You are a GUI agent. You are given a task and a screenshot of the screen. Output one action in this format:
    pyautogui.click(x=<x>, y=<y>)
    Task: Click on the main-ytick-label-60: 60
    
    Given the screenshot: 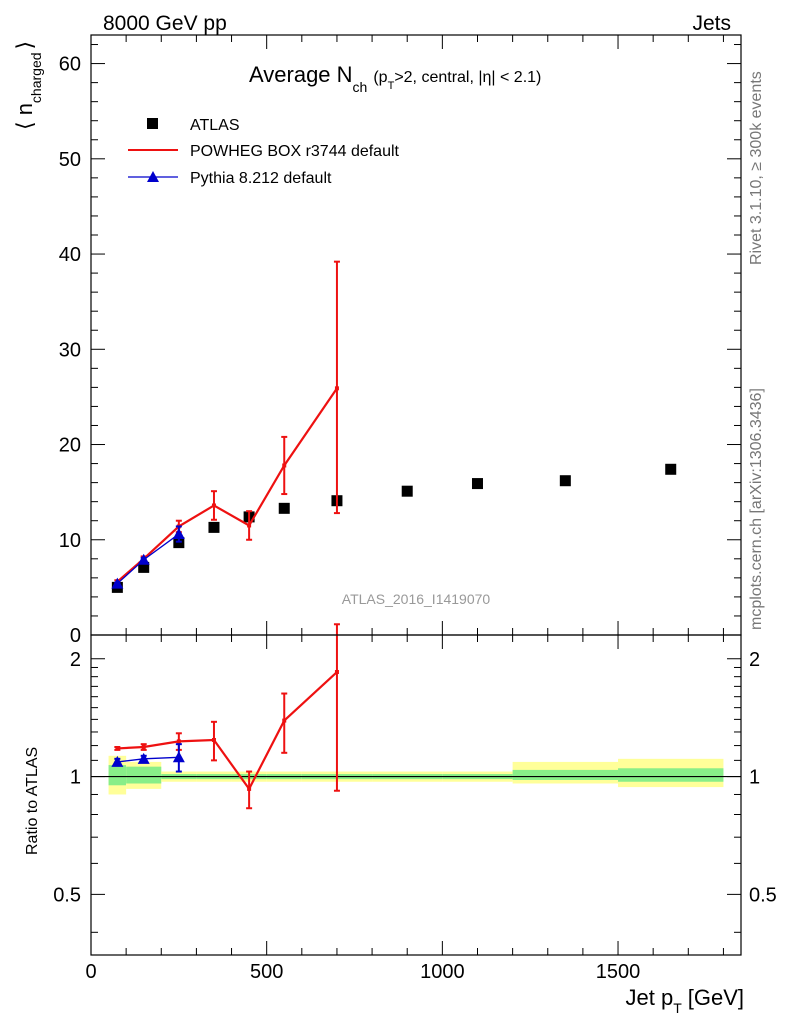 What is the action you would take?
    pyautogui.click(x=70, y=65)
    